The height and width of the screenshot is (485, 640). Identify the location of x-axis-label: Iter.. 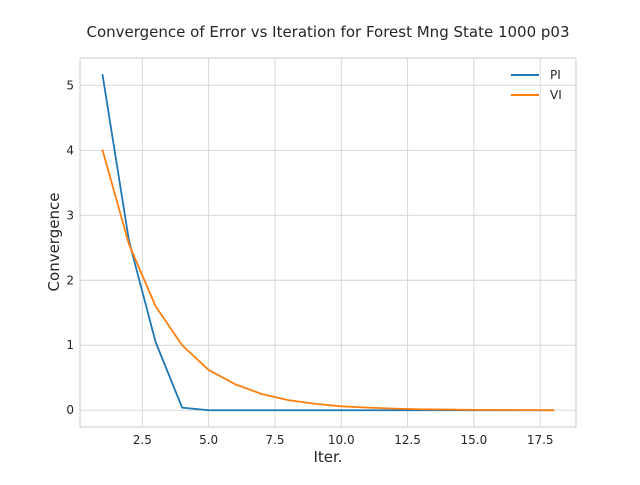
(327, 457).